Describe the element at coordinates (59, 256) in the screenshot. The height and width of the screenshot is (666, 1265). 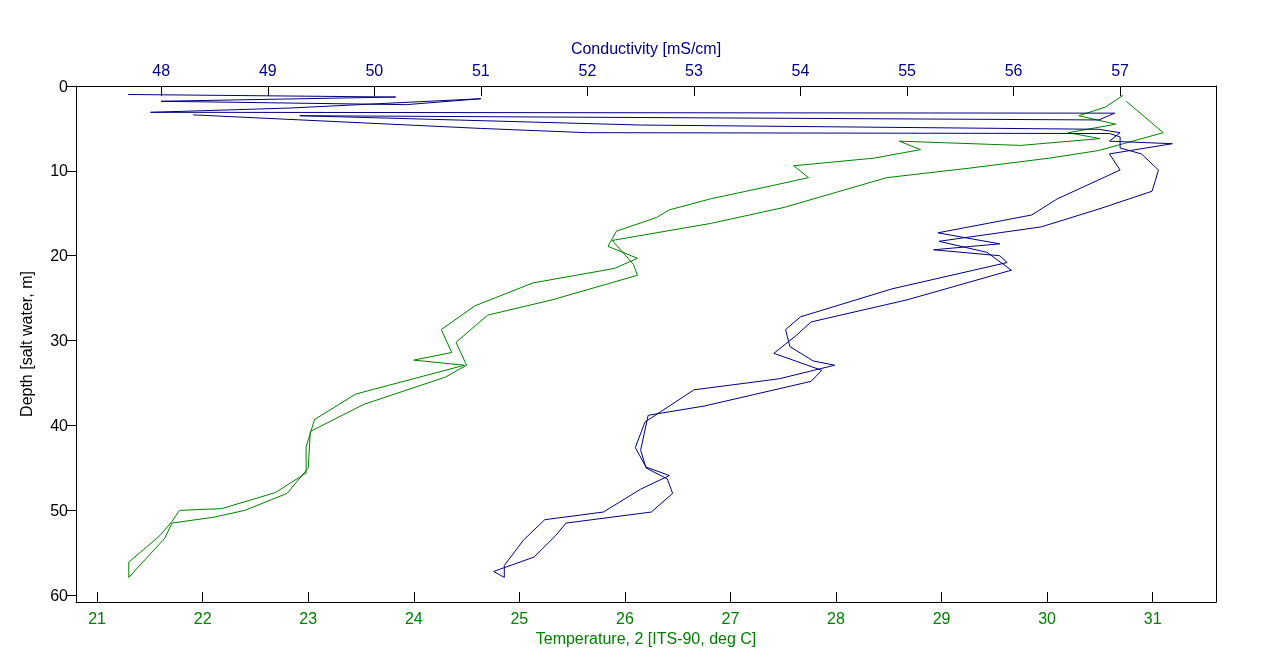
I see `y-tick-label: 20` at that location.